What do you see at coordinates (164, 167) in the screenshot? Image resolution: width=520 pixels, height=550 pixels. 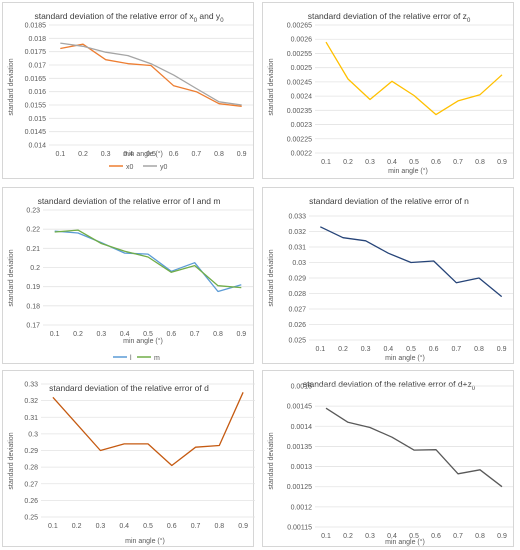 I see `legend-label-y0: y0` at bounding box center [164, 167].